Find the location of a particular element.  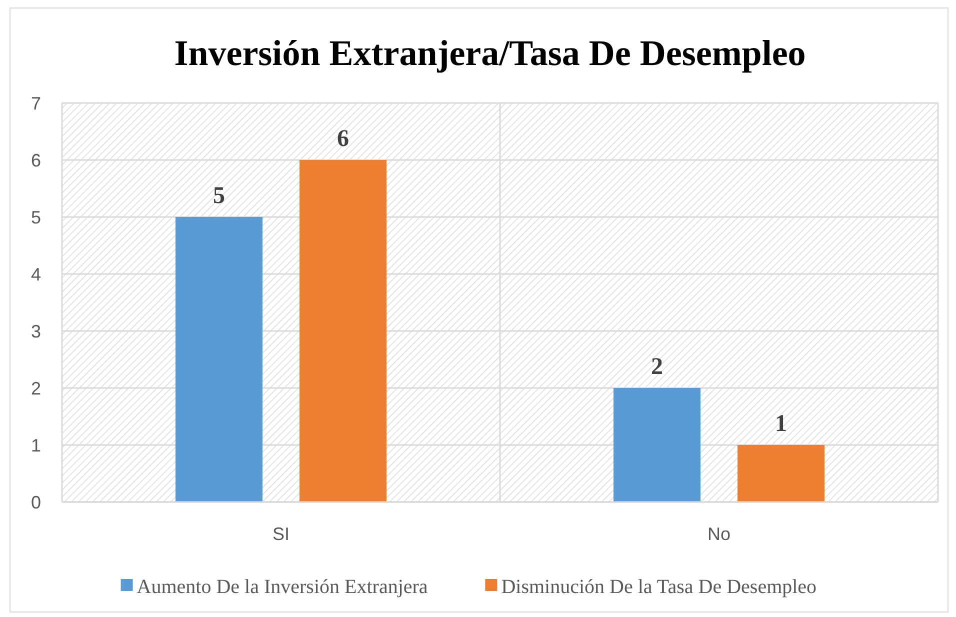

data-label: 5 is located at coordinates (219, 196).